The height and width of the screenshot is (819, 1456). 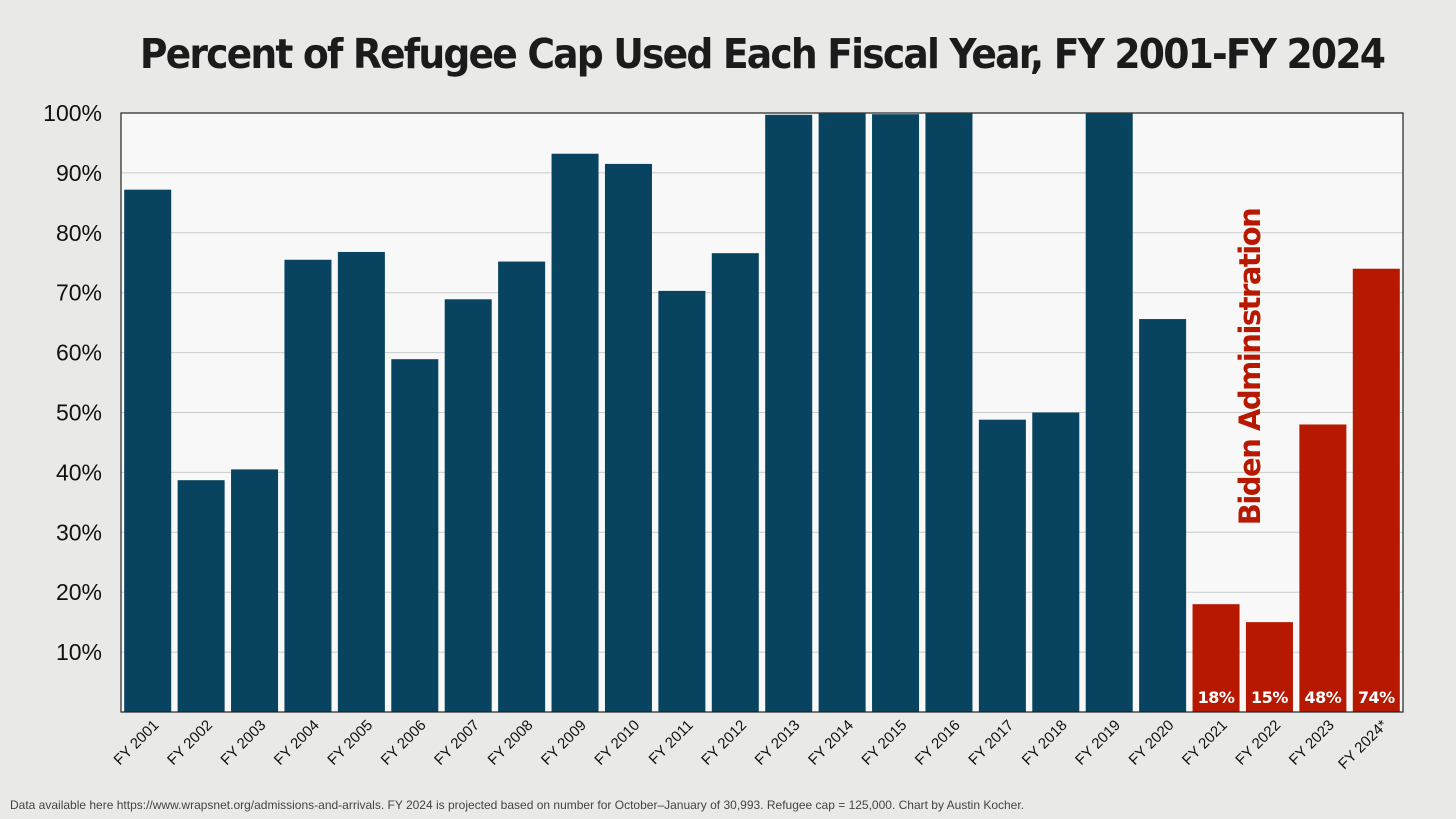 I want to click on x-tick-label: FY 2013, so click(x=778, y=743).